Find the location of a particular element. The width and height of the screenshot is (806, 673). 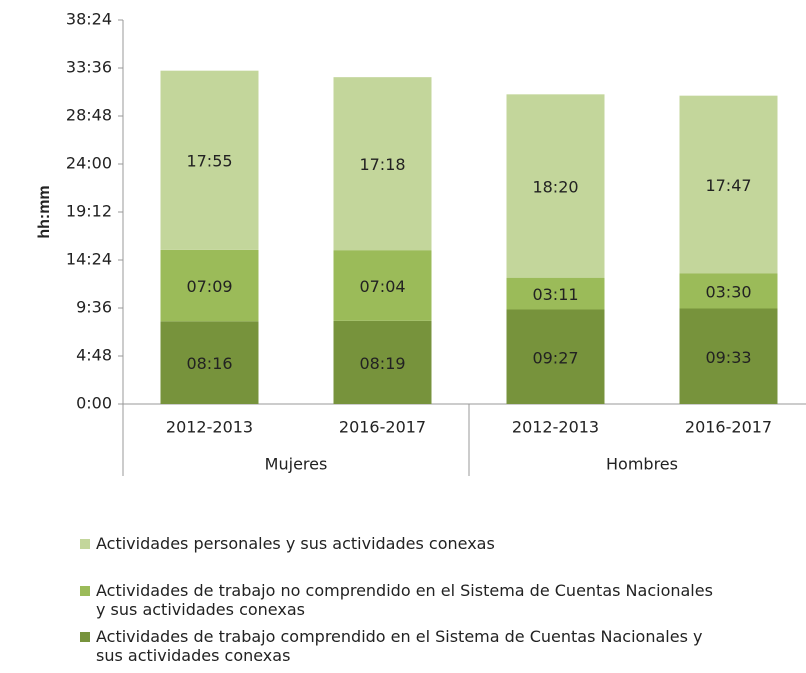

data-label: 07:09 is located at coordinates (209, 286).